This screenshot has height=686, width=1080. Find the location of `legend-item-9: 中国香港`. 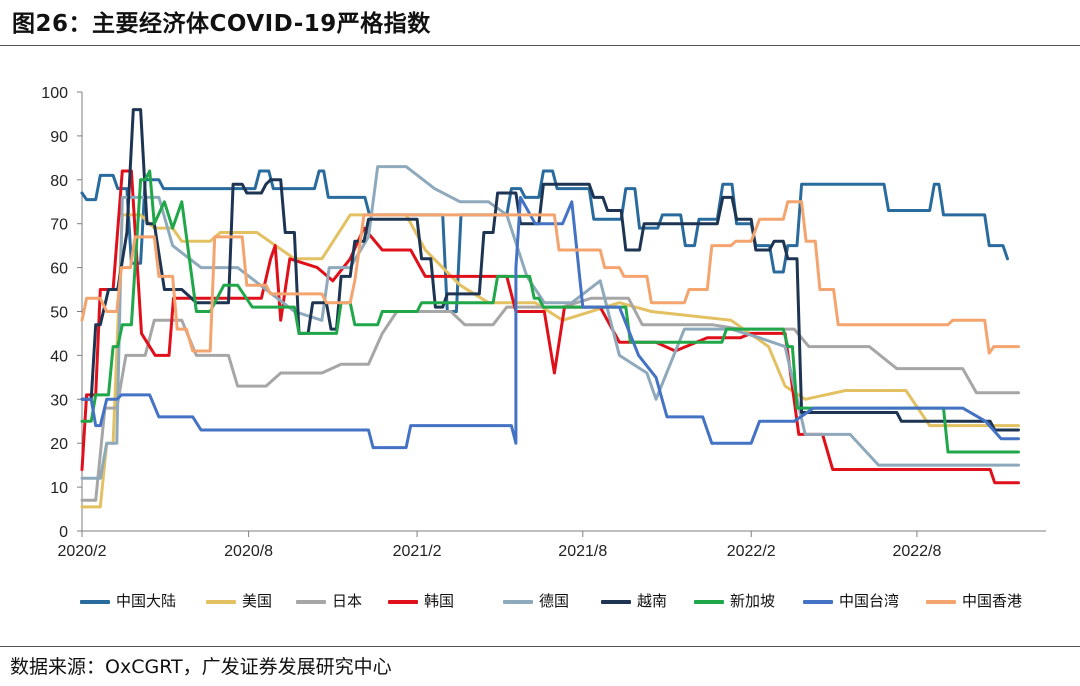

legend-item-9: 中国香港 is located at coordinates (974, 601).